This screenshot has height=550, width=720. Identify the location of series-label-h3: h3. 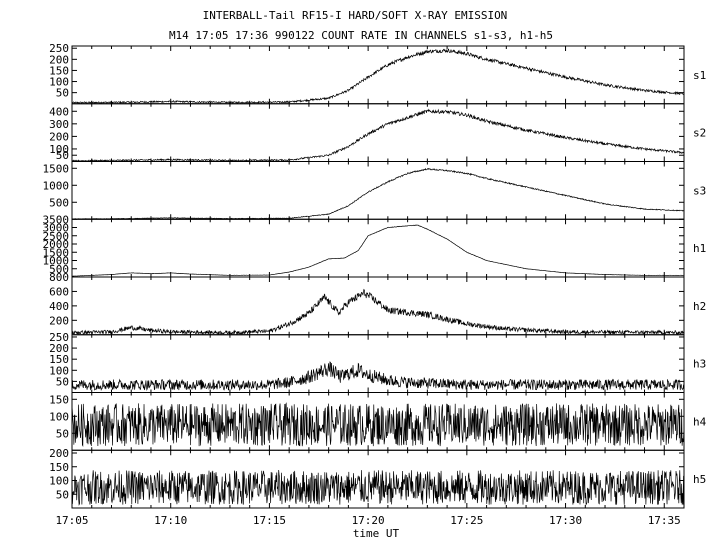
(699, 364).